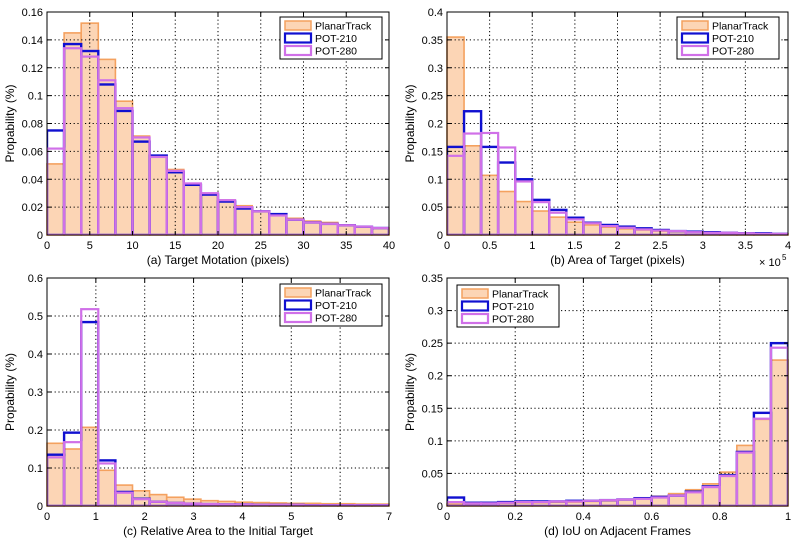  Describe the element at coordinates (32, 180) in the screenshot. I see `y-tick-label: 0.04` at that location.